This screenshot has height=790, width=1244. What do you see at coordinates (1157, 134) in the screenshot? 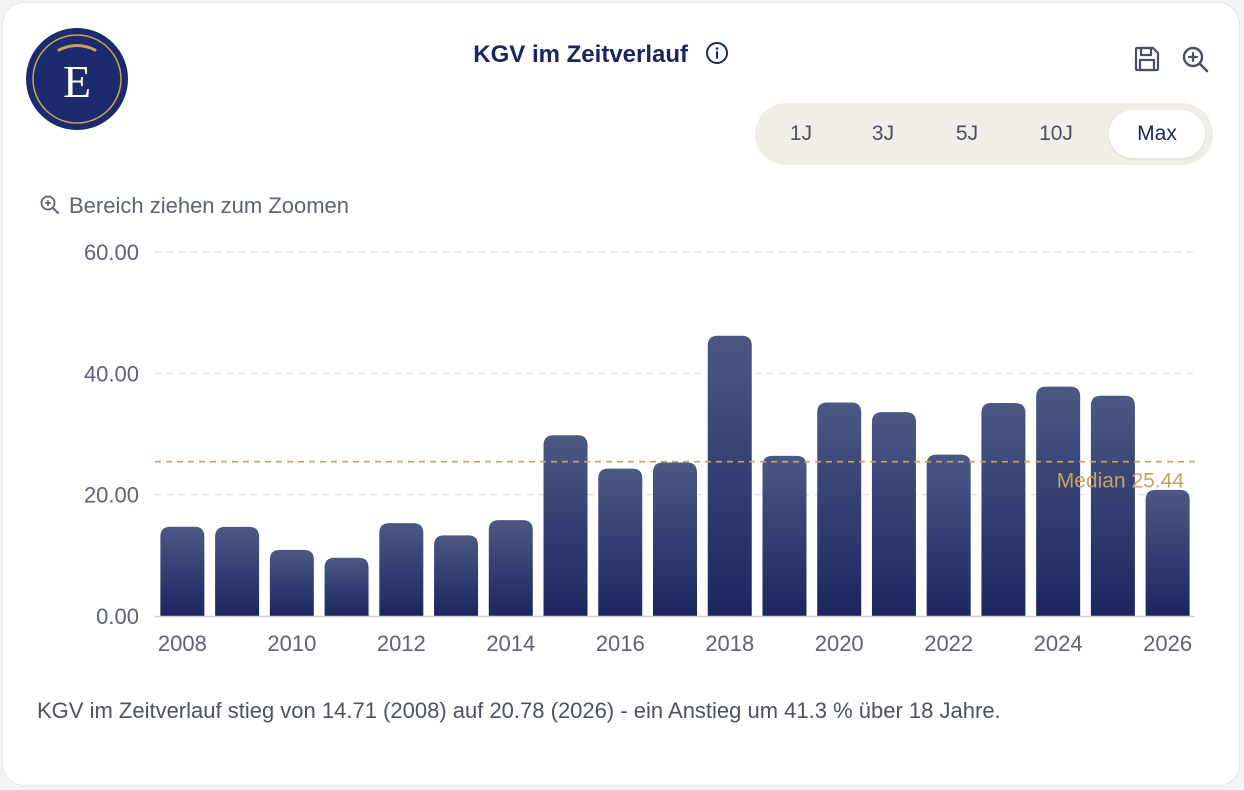
I see `period-max-button: Max` at bounding box center [1157, 134].